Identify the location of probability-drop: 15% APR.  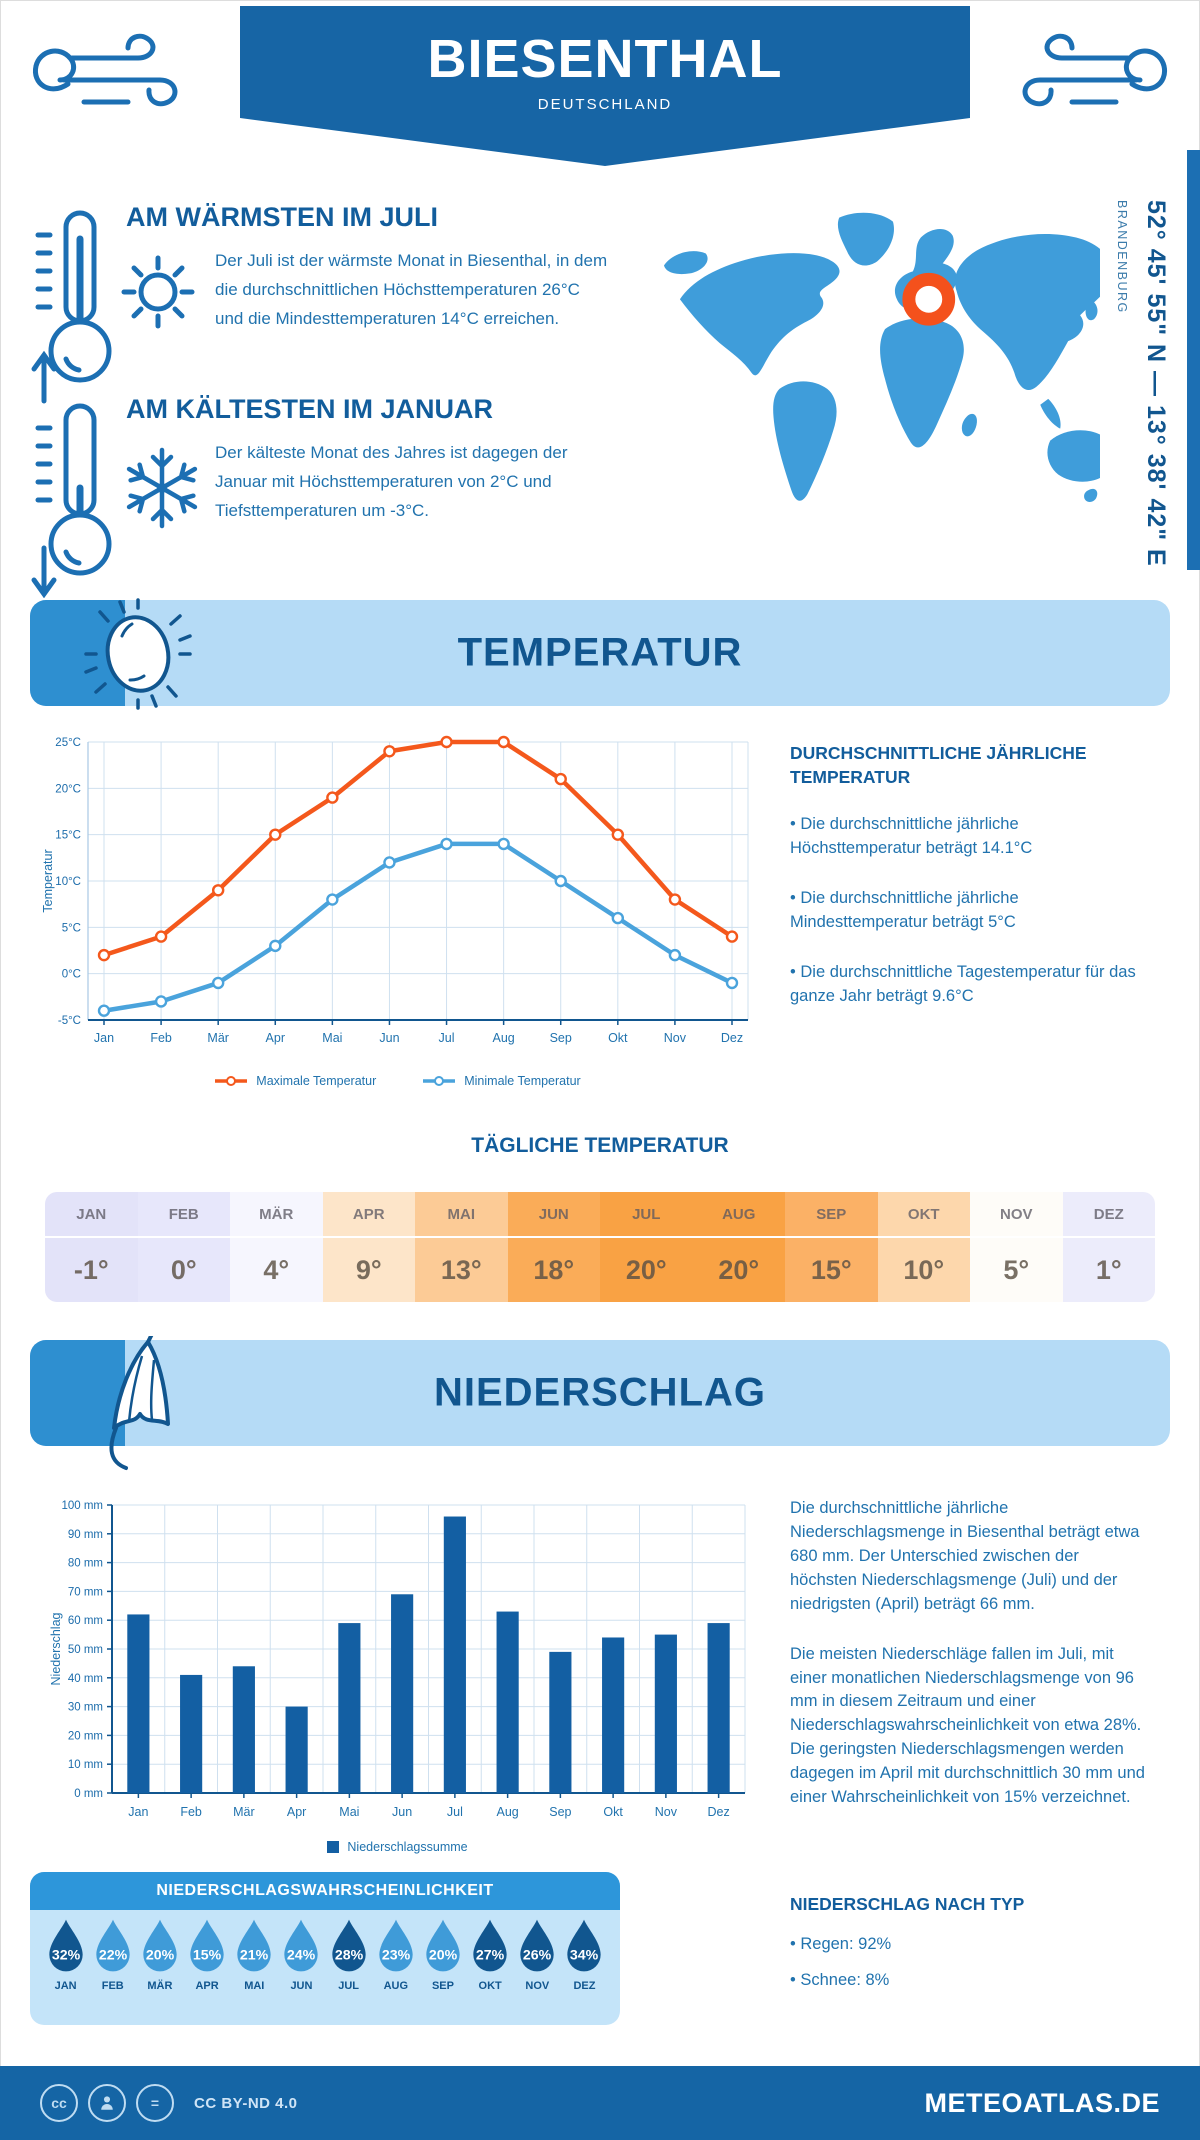
(207, 1955).